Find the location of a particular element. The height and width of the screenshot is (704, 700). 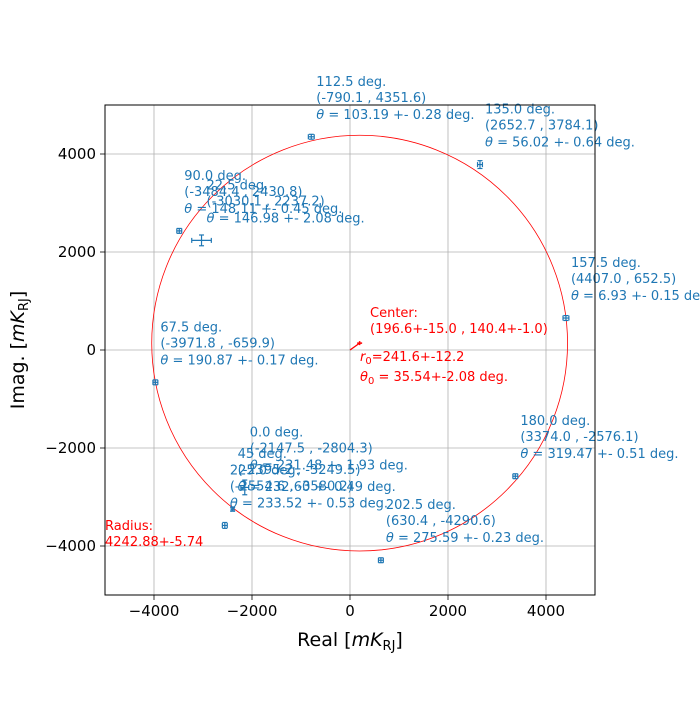

point-theta-label: θ = 319.47 +- 0.51 deg. is located at coordinates (599, 454).